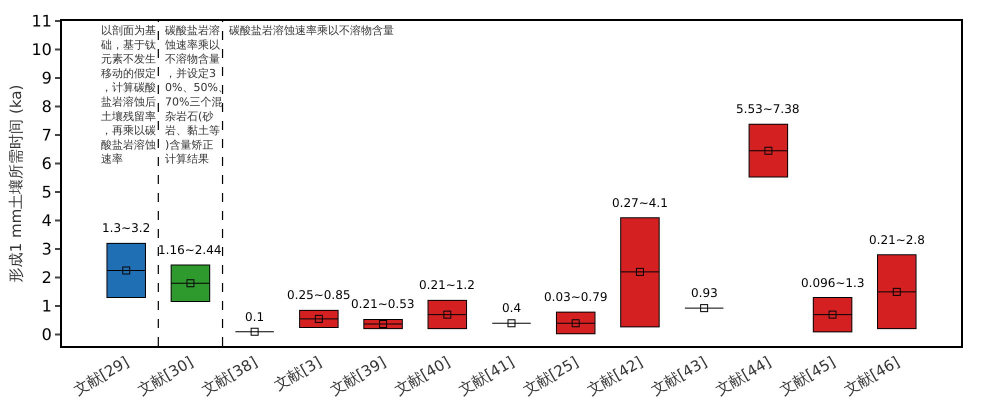  I want to click on annotation: 0.27~4.1, so click(640, 203).